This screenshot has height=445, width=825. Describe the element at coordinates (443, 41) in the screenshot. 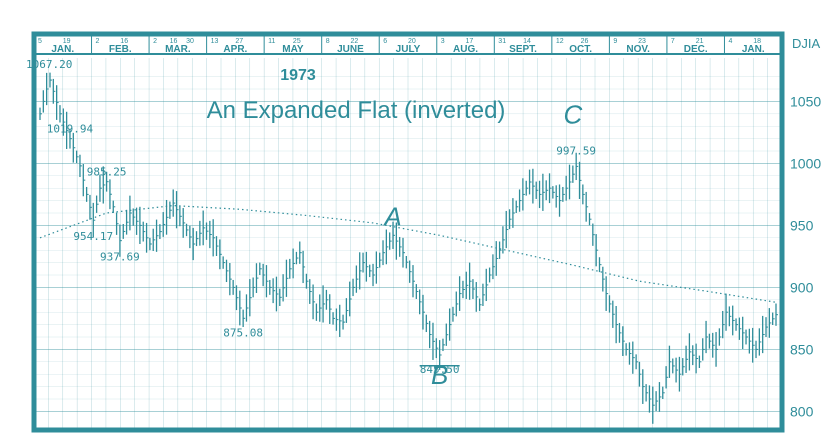

I see `day-label: 3` at that location.